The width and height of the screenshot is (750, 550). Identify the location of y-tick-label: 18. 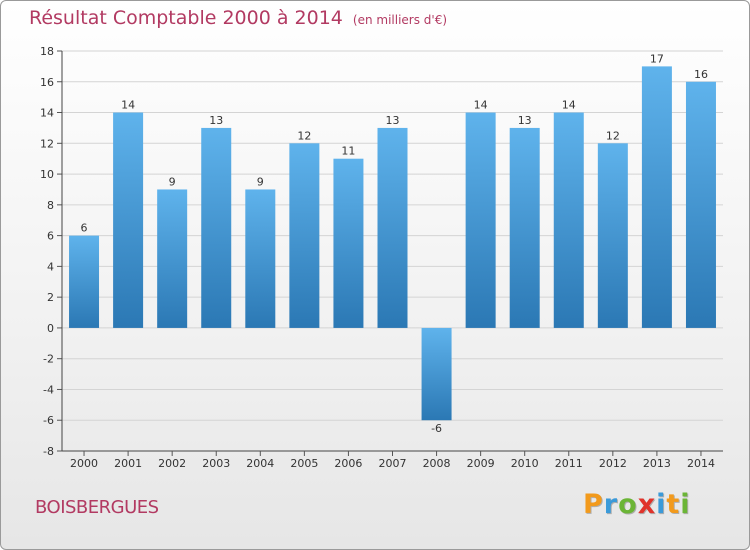
(47, 51).